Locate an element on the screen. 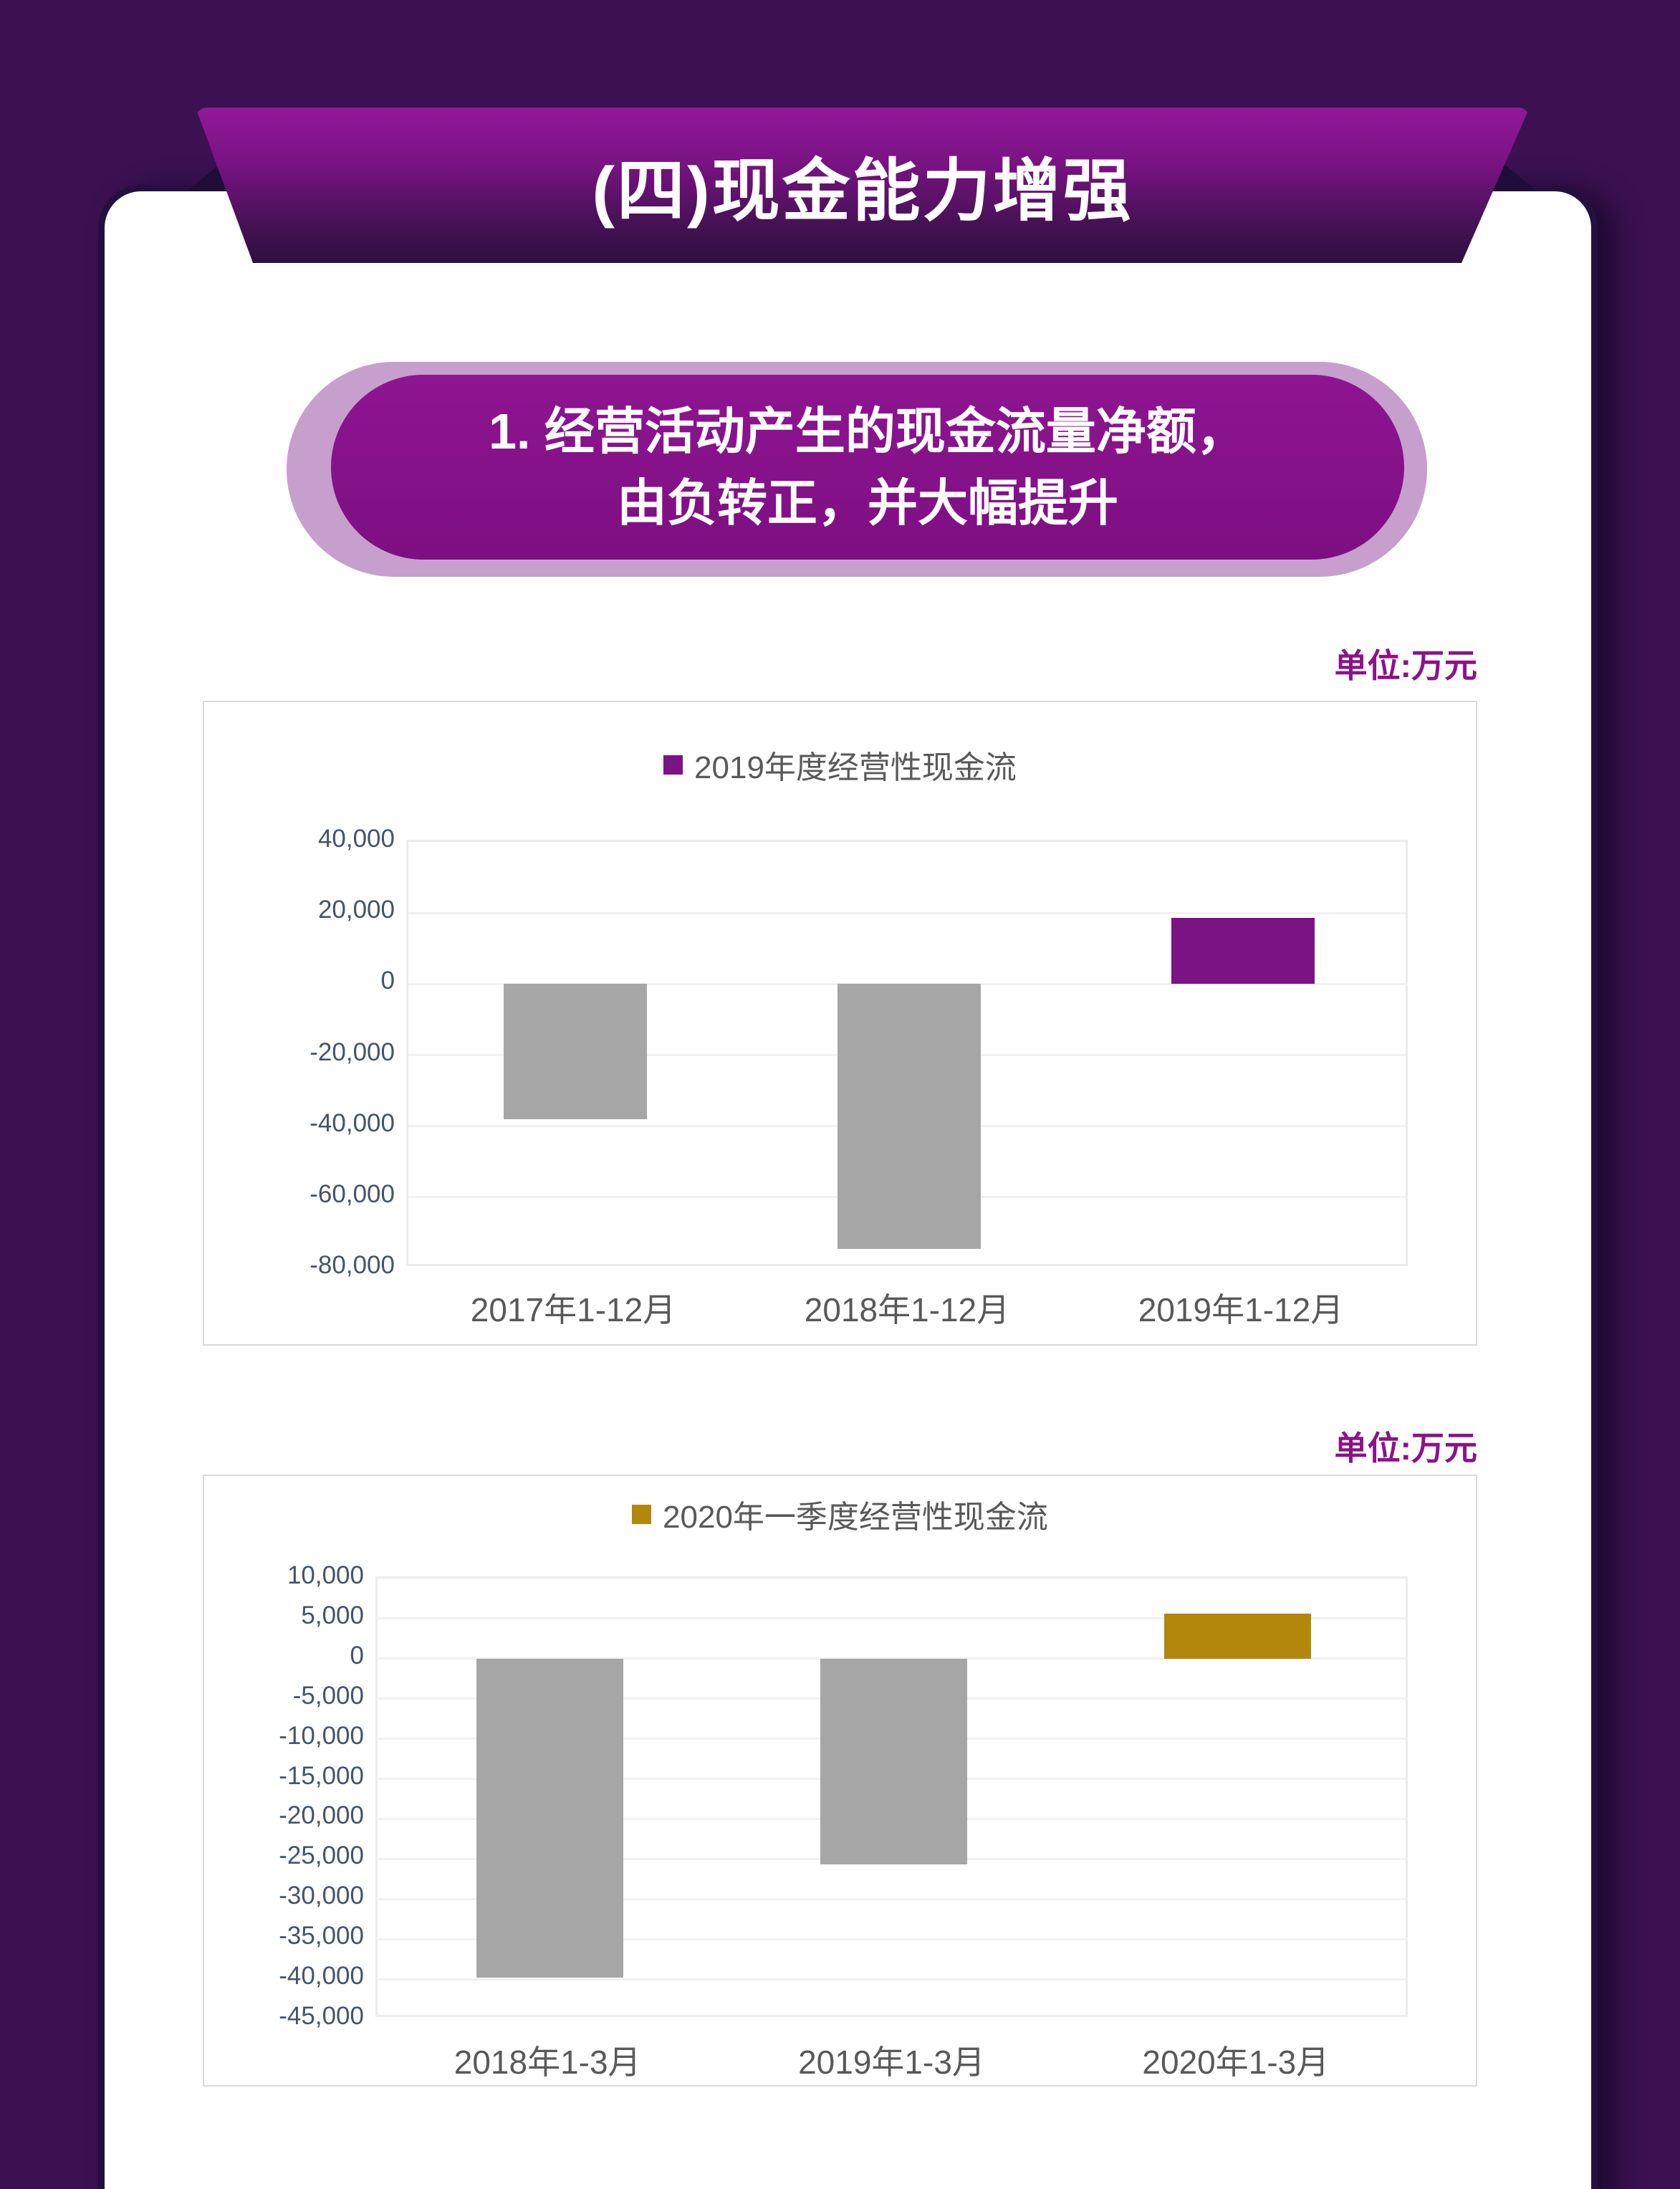  chart-legend: 2019年度经营性现金流 is located at coordinates (840, 766).